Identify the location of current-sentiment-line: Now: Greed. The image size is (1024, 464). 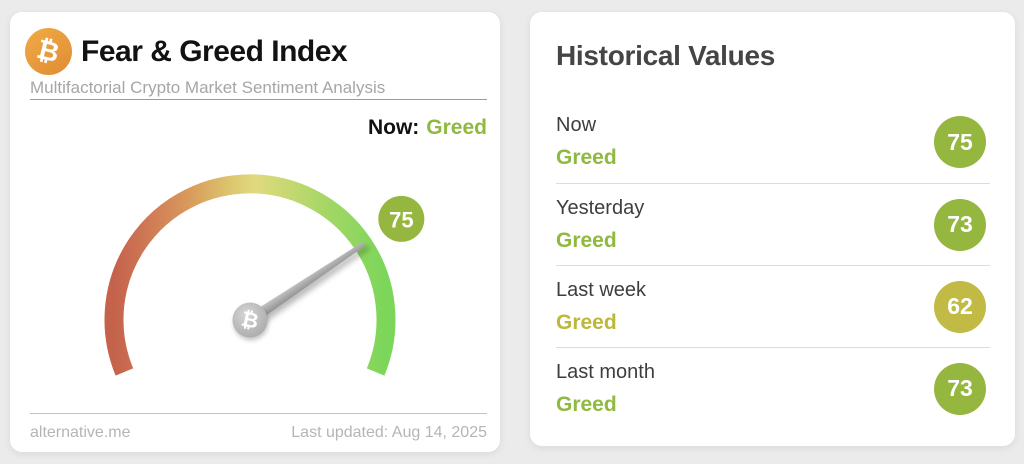
(427, 128).